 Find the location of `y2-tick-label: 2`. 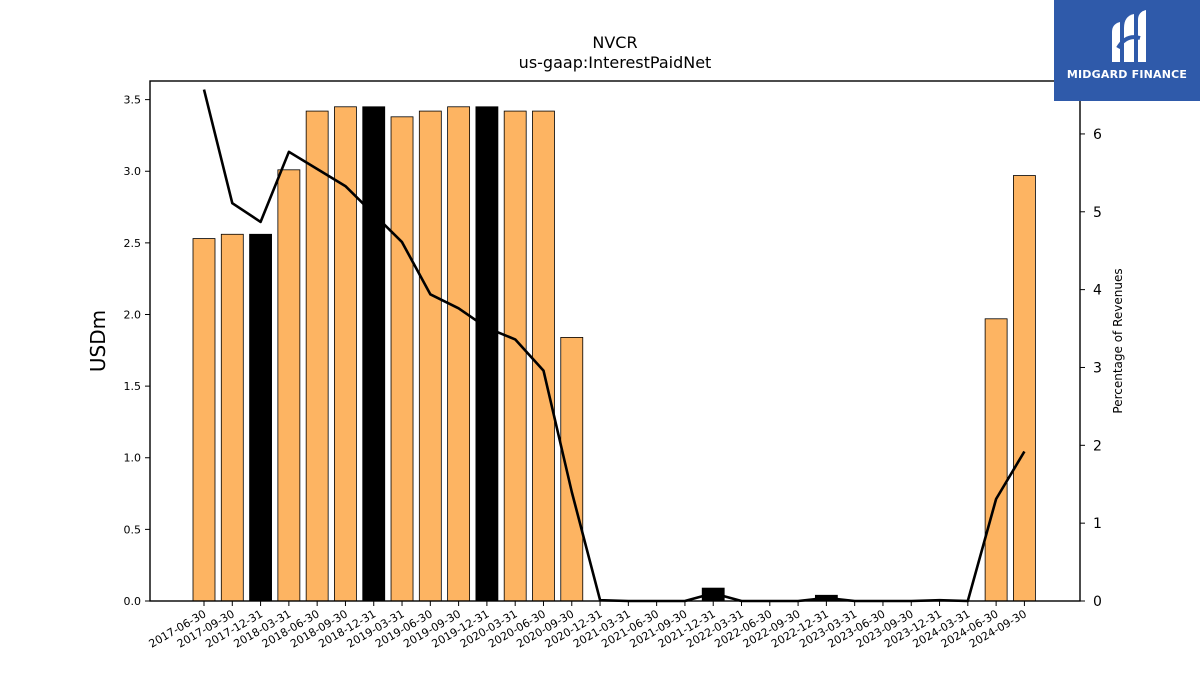

y2-tick-label: 2 is located at coordinates (1097, 446).